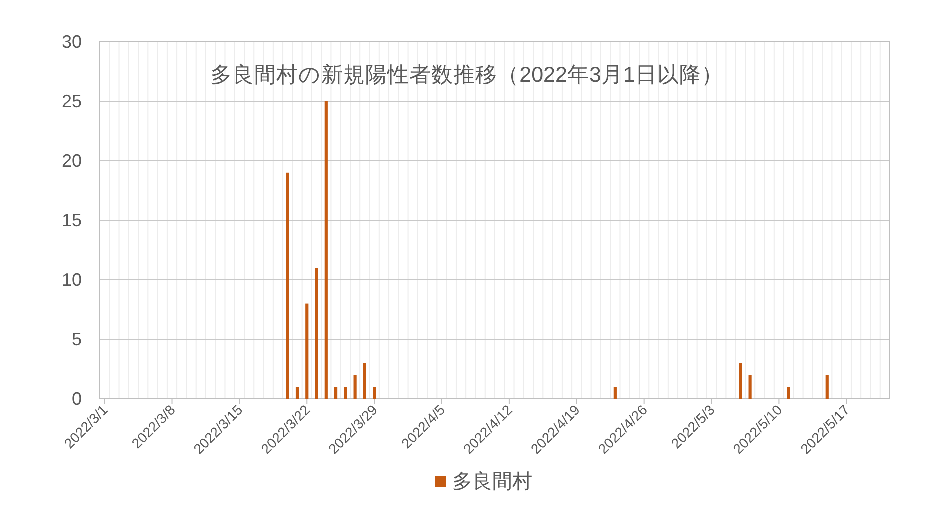 The width and height of the screenshot is (935, 527). I want to click on y-tick-label: 30, so click(72, 42).